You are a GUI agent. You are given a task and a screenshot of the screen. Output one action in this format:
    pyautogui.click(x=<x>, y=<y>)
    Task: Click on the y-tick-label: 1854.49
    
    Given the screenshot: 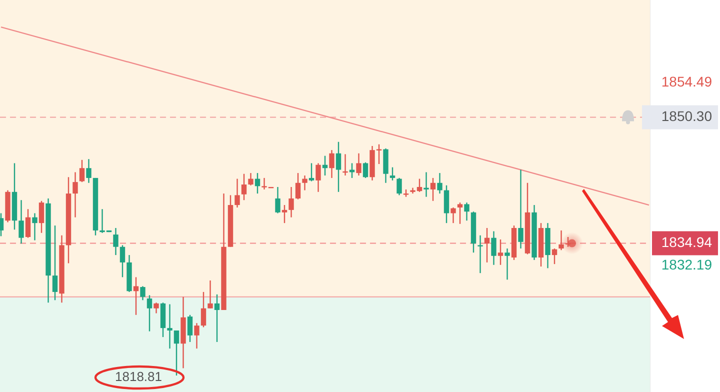 What is the action you would take?
    pyautogui.click(x=686, y=82)
    